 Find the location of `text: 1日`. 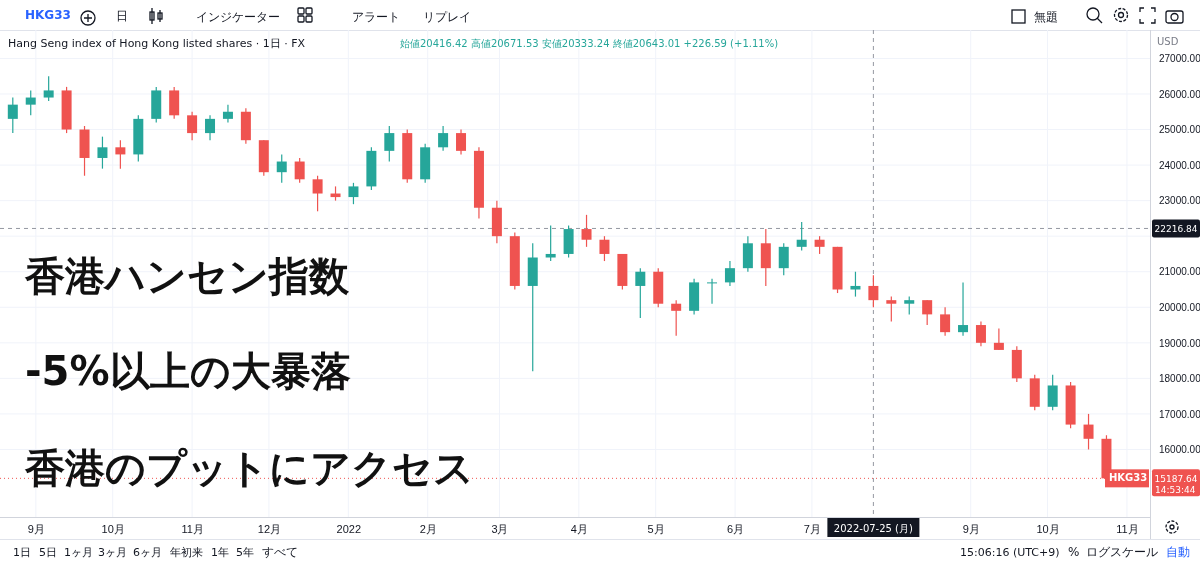

text: 1日 is located at coordinates (22, 552).